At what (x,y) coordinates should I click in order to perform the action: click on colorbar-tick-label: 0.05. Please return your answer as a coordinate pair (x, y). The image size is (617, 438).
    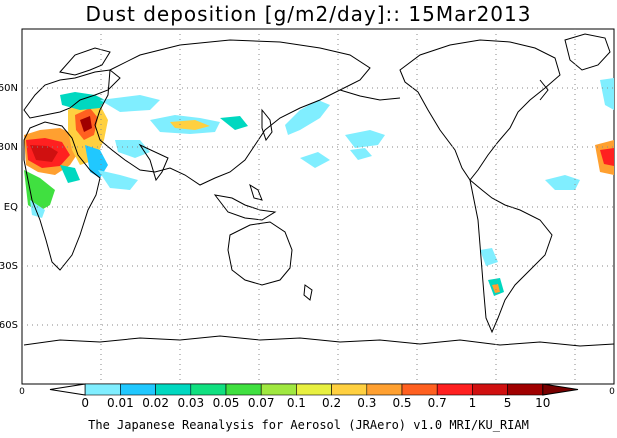
    Looking at the image, I should click on (226, 403).